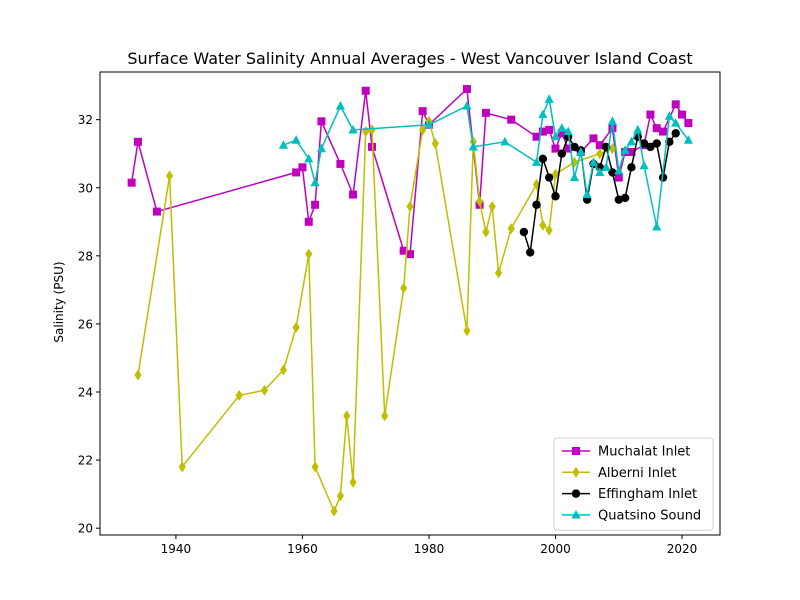  Describe the element at coordinates (176, 549) in the screenshot. I see `x-tick-label: 1940` at that location.